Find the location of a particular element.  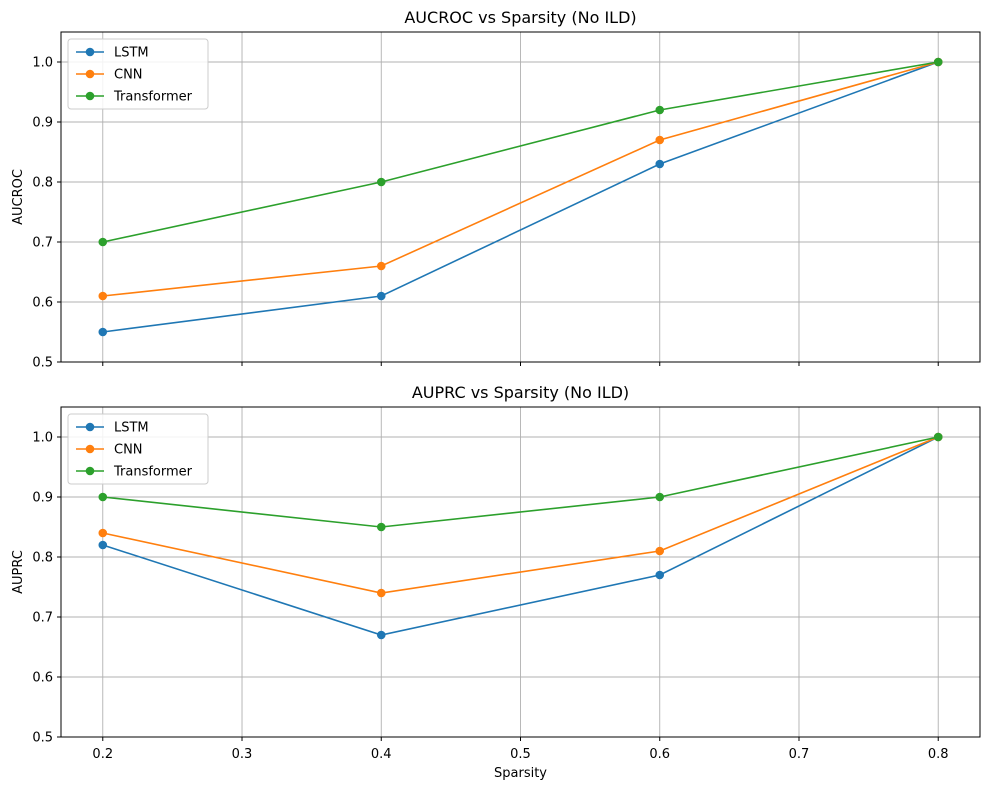

x-axis: 0.2 0.3 0.4 0.5 0.6 0.7 0.8 is located at coordinates (520, 749).